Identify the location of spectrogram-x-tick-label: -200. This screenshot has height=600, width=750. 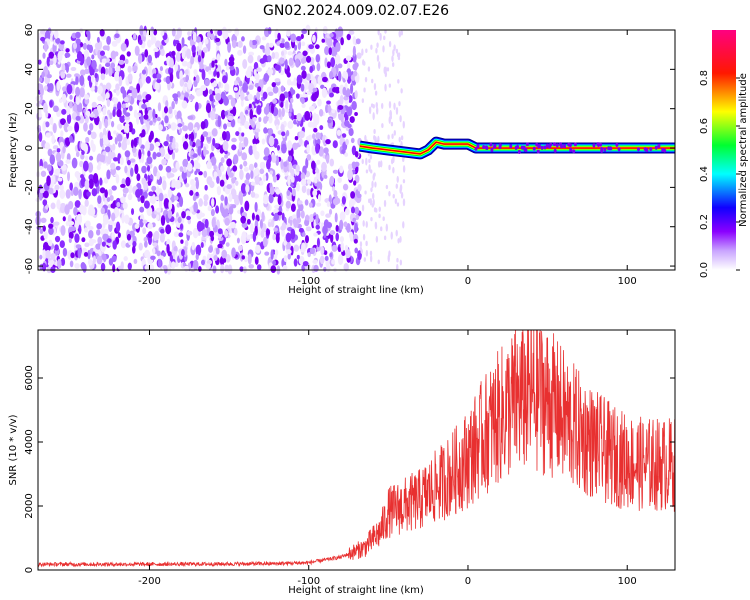
(149, 281).